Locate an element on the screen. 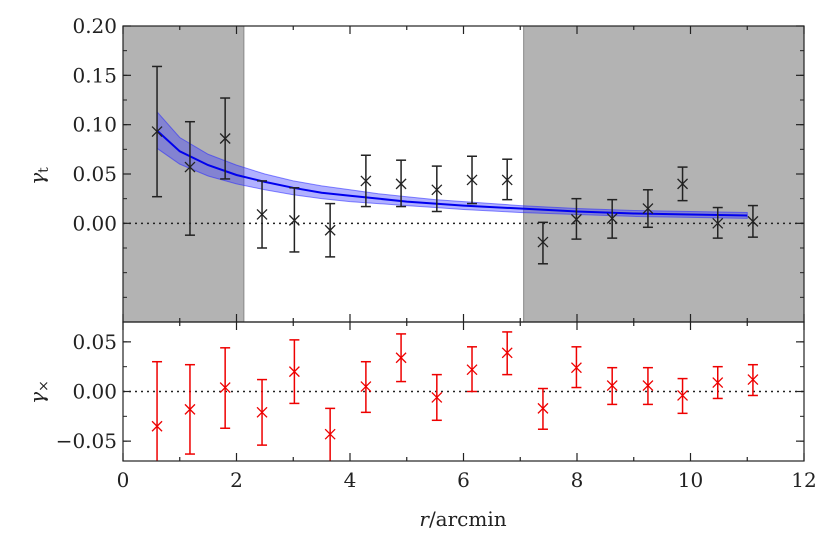 This screenshot has width=830, height=540. model-band is located at coordinates (452, 164).